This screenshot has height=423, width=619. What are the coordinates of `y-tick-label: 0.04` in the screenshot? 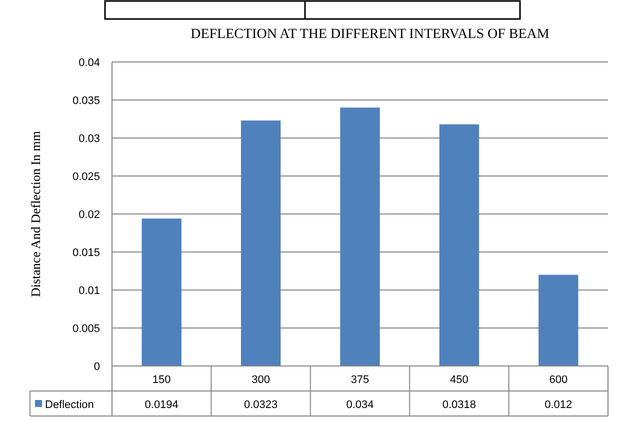 It's located at (89, 63).